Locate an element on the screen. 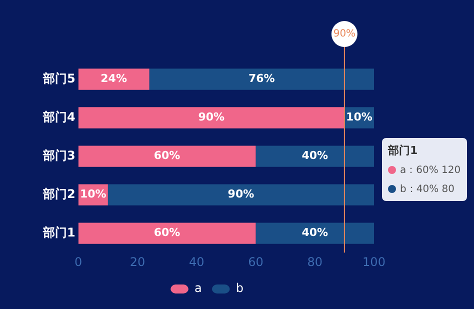  y-tick-label: 部门1 is located at coordinates (59, 232).